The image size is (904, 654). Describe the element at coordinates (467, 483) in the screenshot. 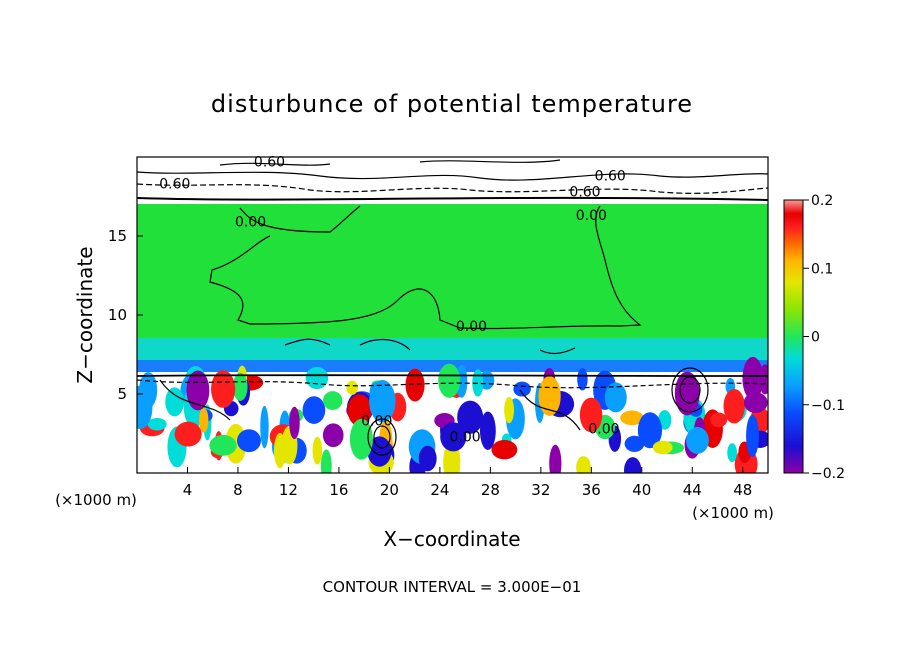

I see `x-axis: 4 8 12 16 20 24 28 32 36 40 44 48` at that location.